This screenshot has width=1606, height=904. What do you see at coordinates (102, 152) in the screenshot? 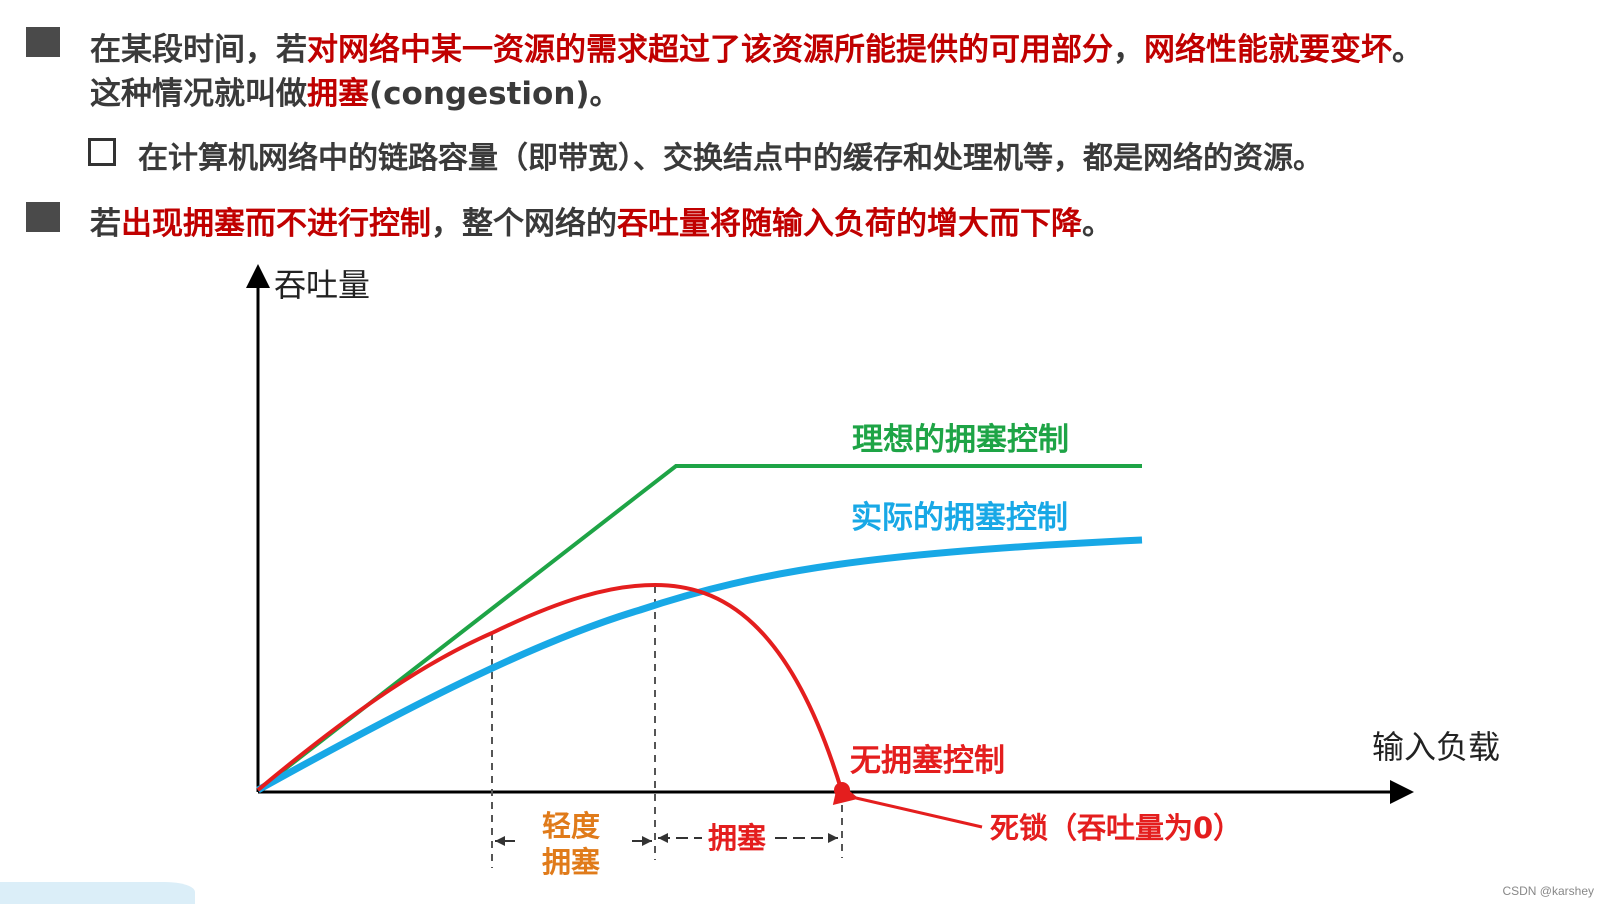
I see `checkbox-bullet-icon` at bounding box center [102, 152].